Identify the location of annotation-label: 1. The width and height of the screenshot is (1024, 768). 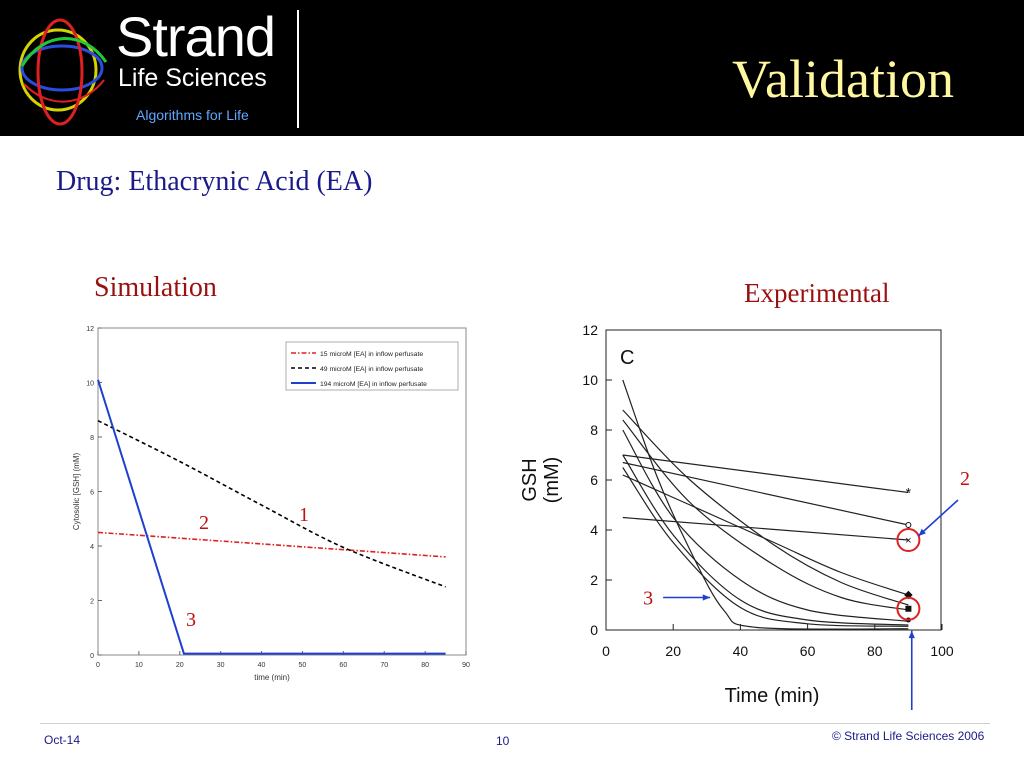
(304, 515).